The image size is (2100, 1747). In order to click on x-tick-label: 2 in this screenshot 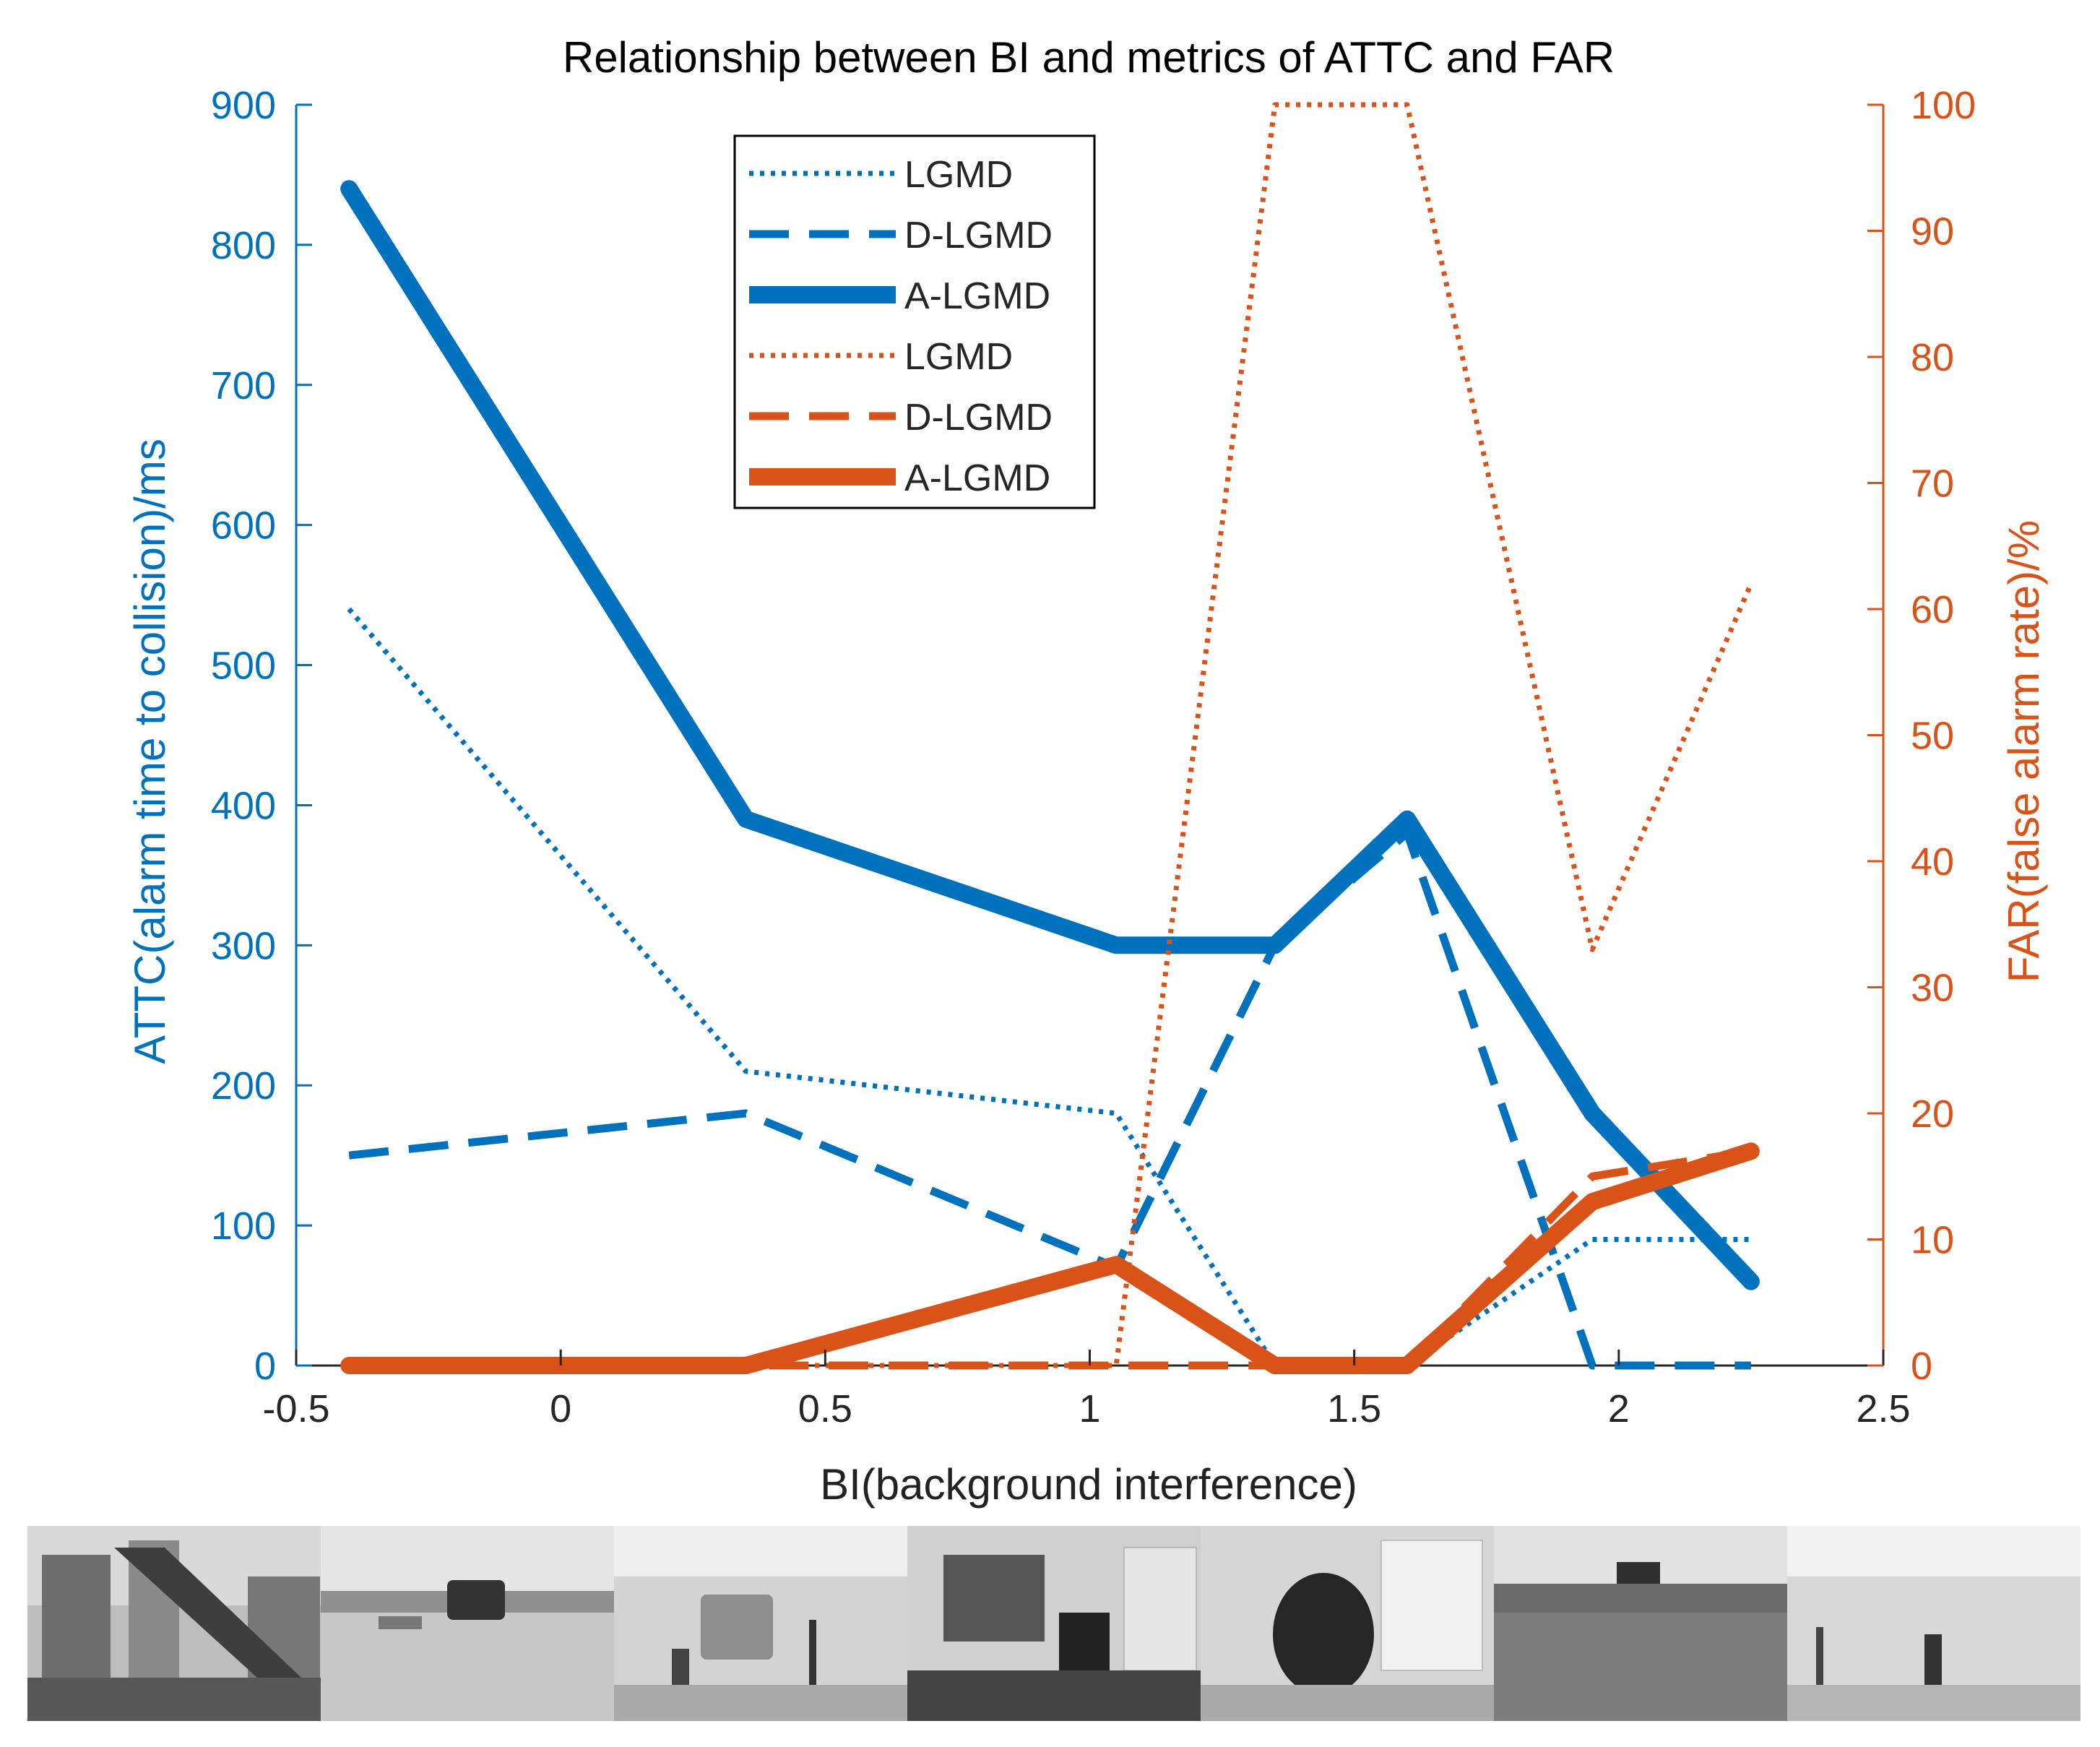, I will do `click(1619, 1409)`.